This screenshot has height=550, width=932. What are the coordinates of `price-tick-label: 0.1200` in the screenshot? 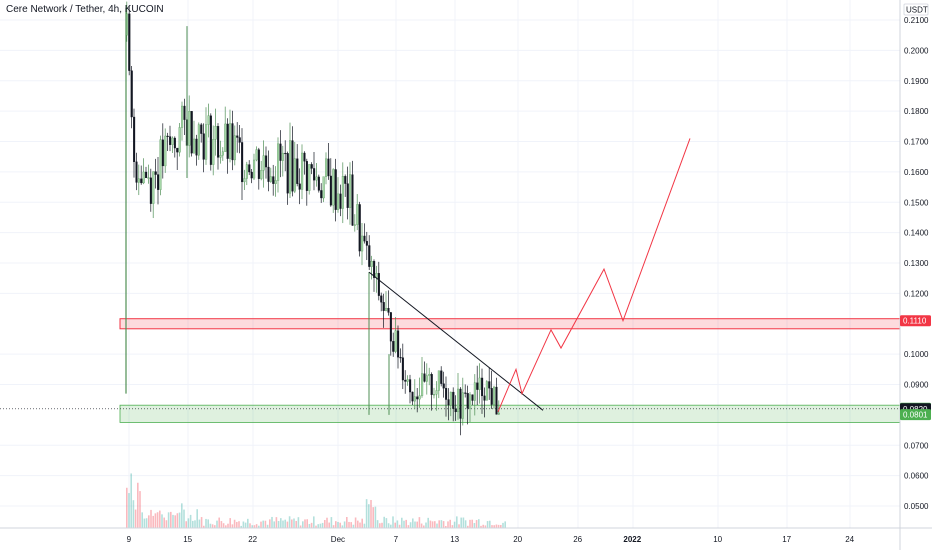 It's located at (916, 293).